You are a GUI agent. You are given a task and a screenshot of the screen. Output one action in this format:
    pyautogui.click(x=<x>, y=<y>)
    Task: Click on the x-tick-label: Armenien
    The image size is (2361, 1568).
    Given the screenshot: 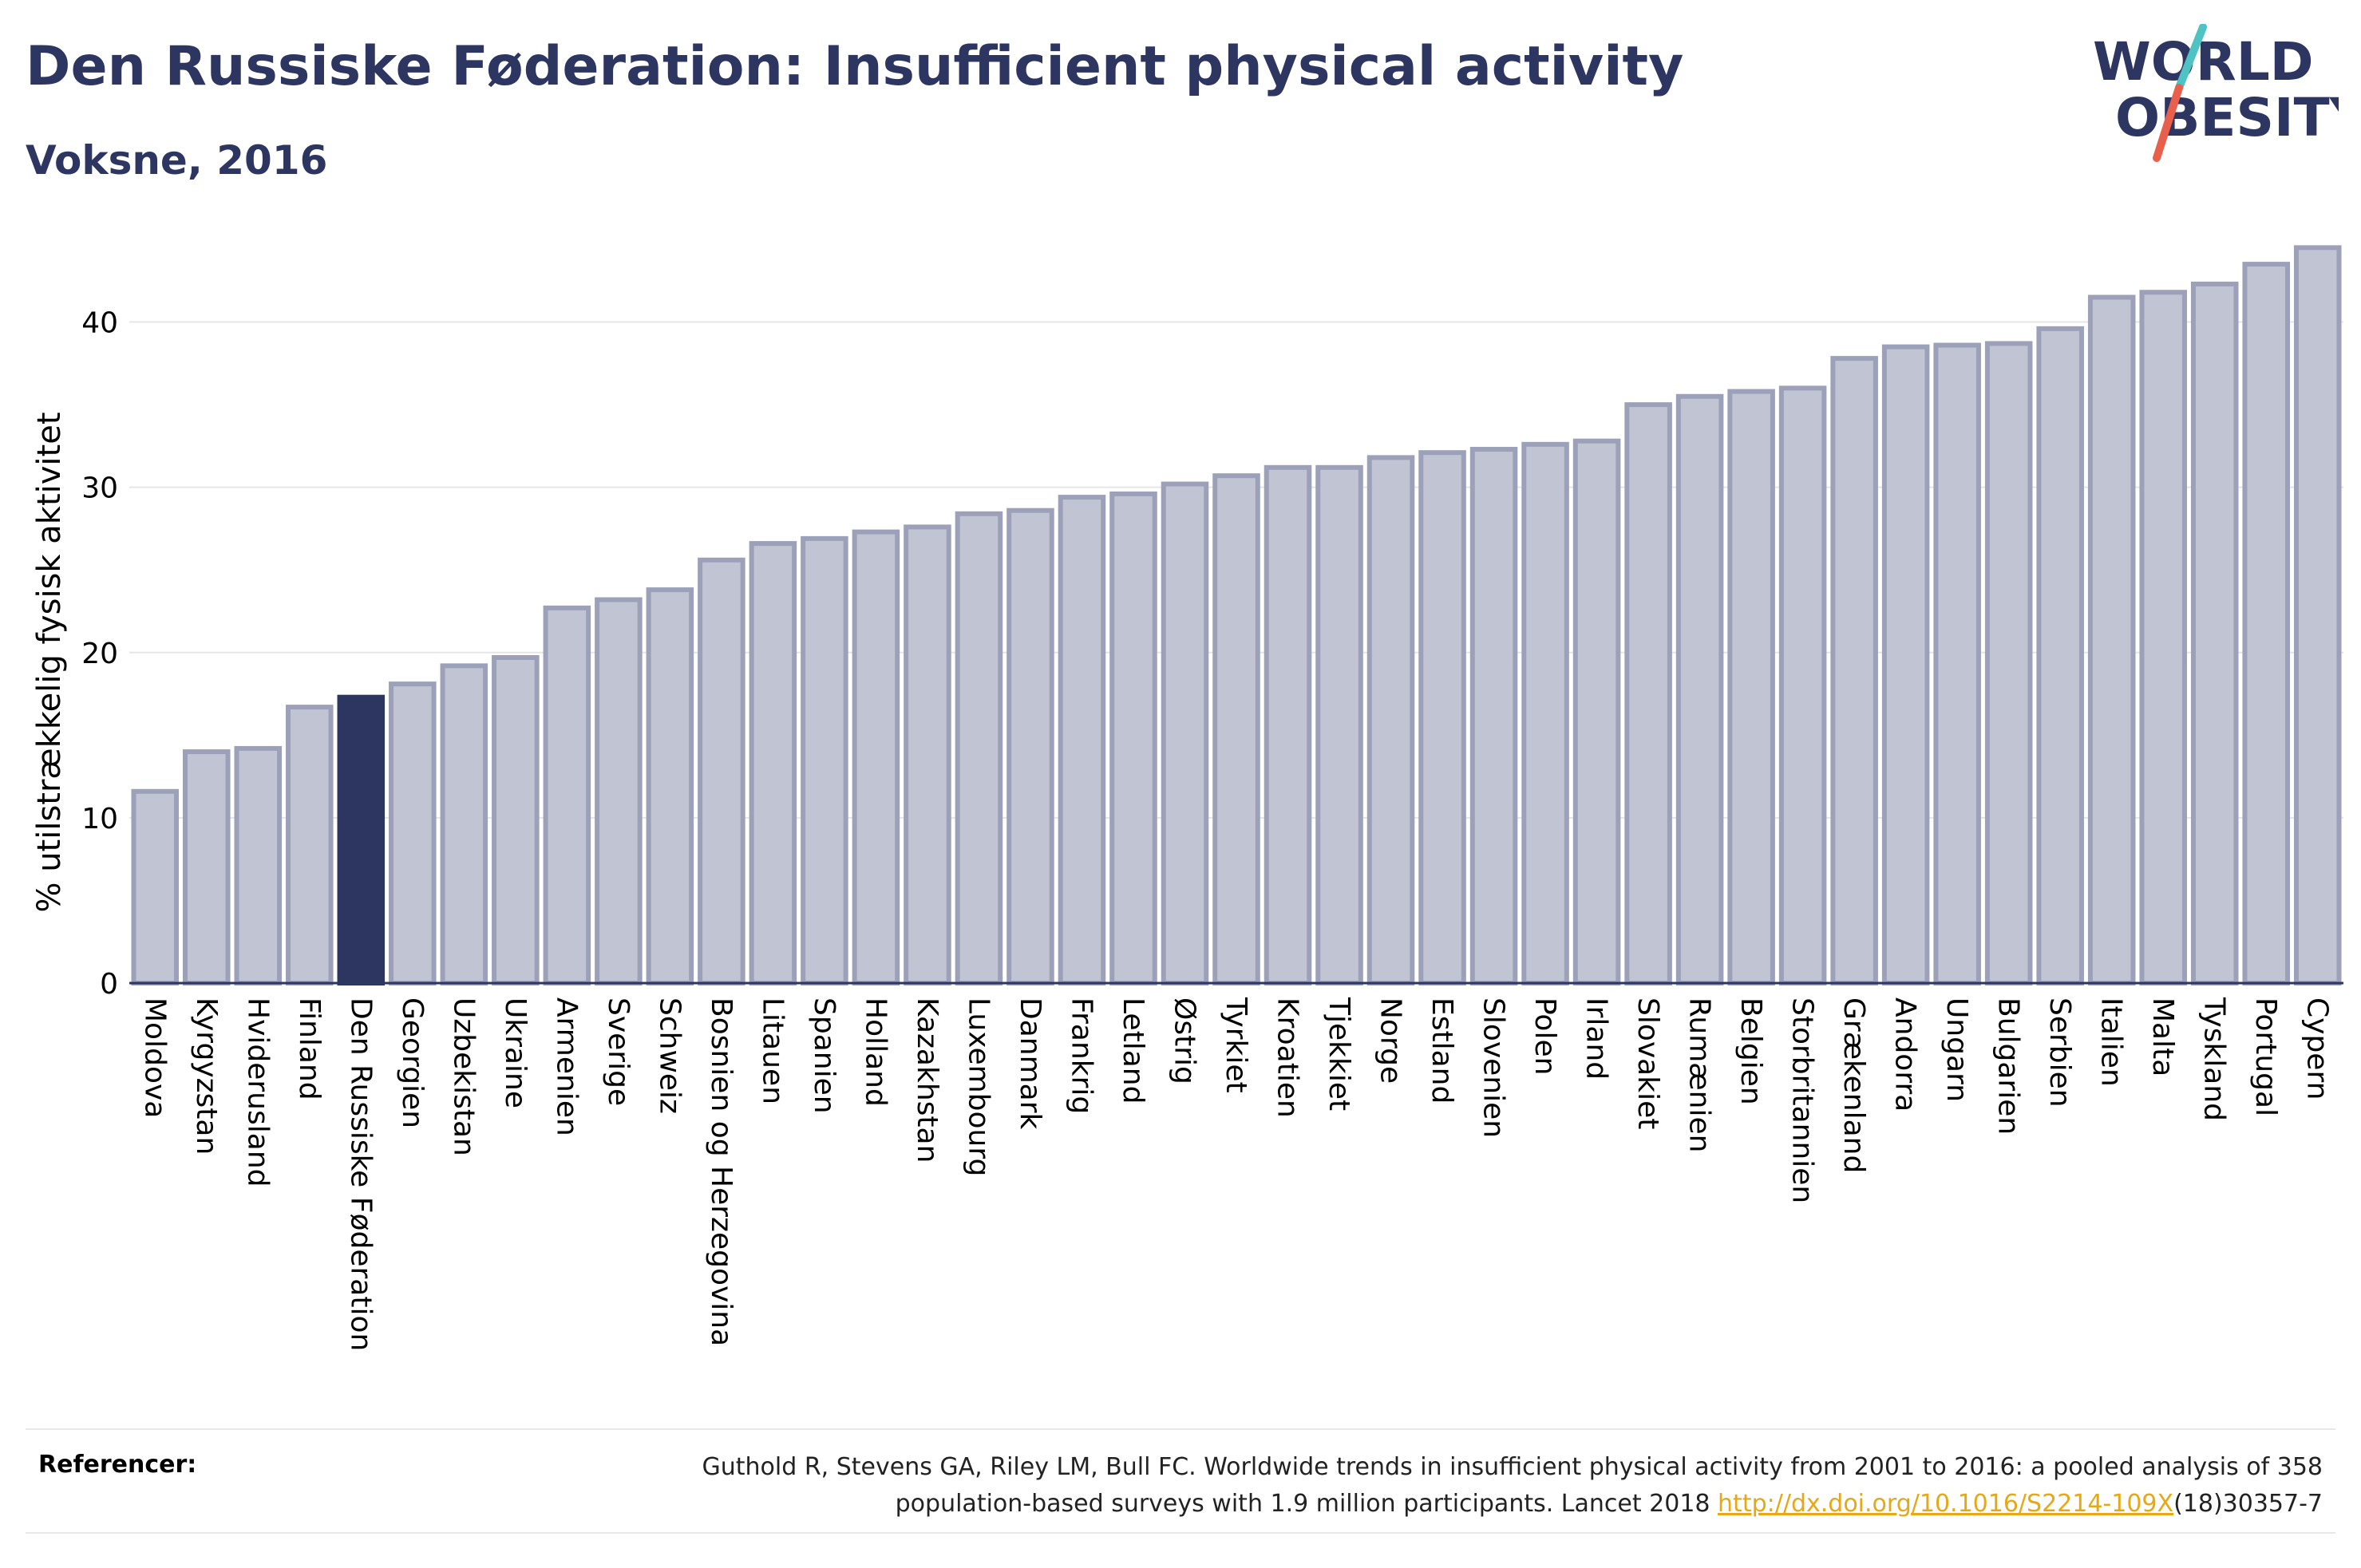 What is the action you would take?
    pyautogui.click(x=566, y=1066)
    